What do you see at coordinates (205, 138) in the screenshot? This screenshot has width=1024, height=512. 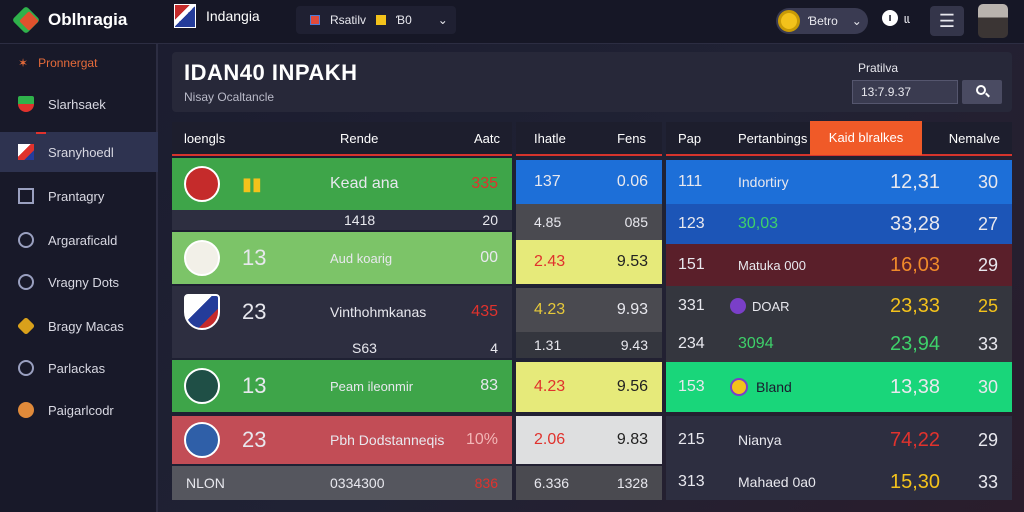 I see `column-header: loengls` at bounding box center [205, 138].